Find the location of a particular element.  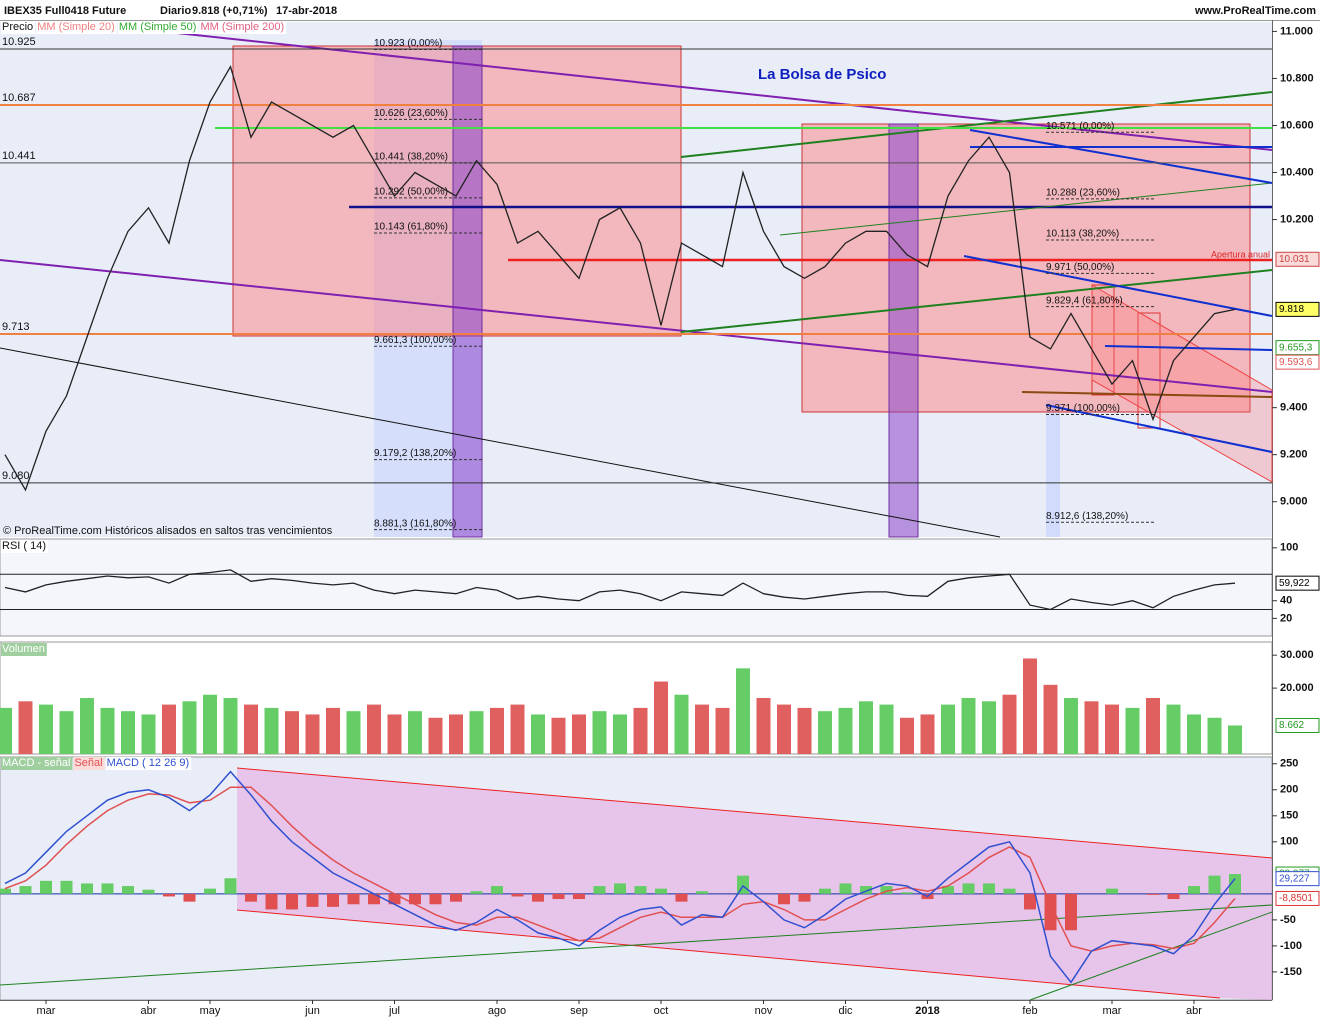

badge-label: 10.031 is located at coordinates (1294, 259).